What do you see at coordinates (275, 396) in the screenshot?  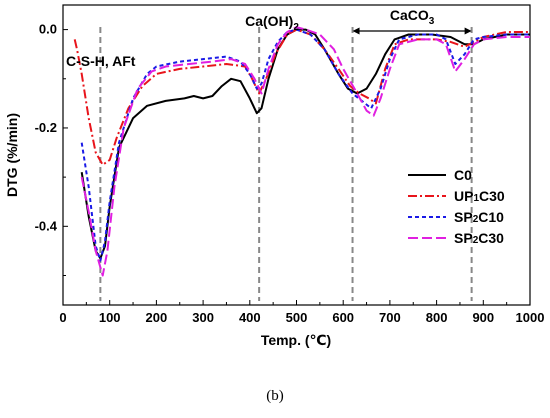 I see `figure-caption: (b)` at bounding box center [275, 396].